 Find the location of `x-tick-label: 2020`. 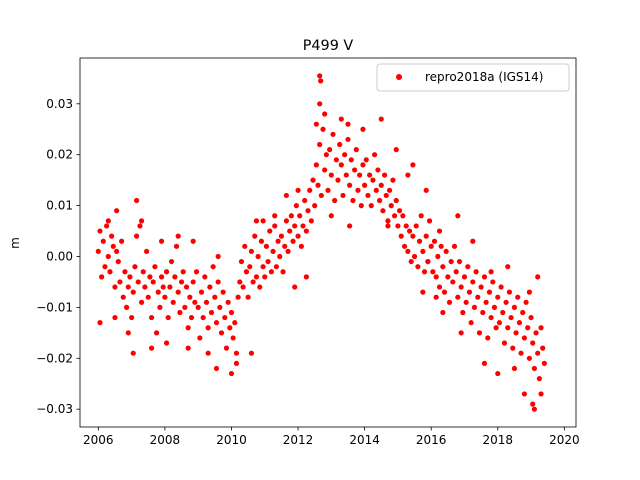

x-tick-label: 2020 is located at coordinates (564, 440).